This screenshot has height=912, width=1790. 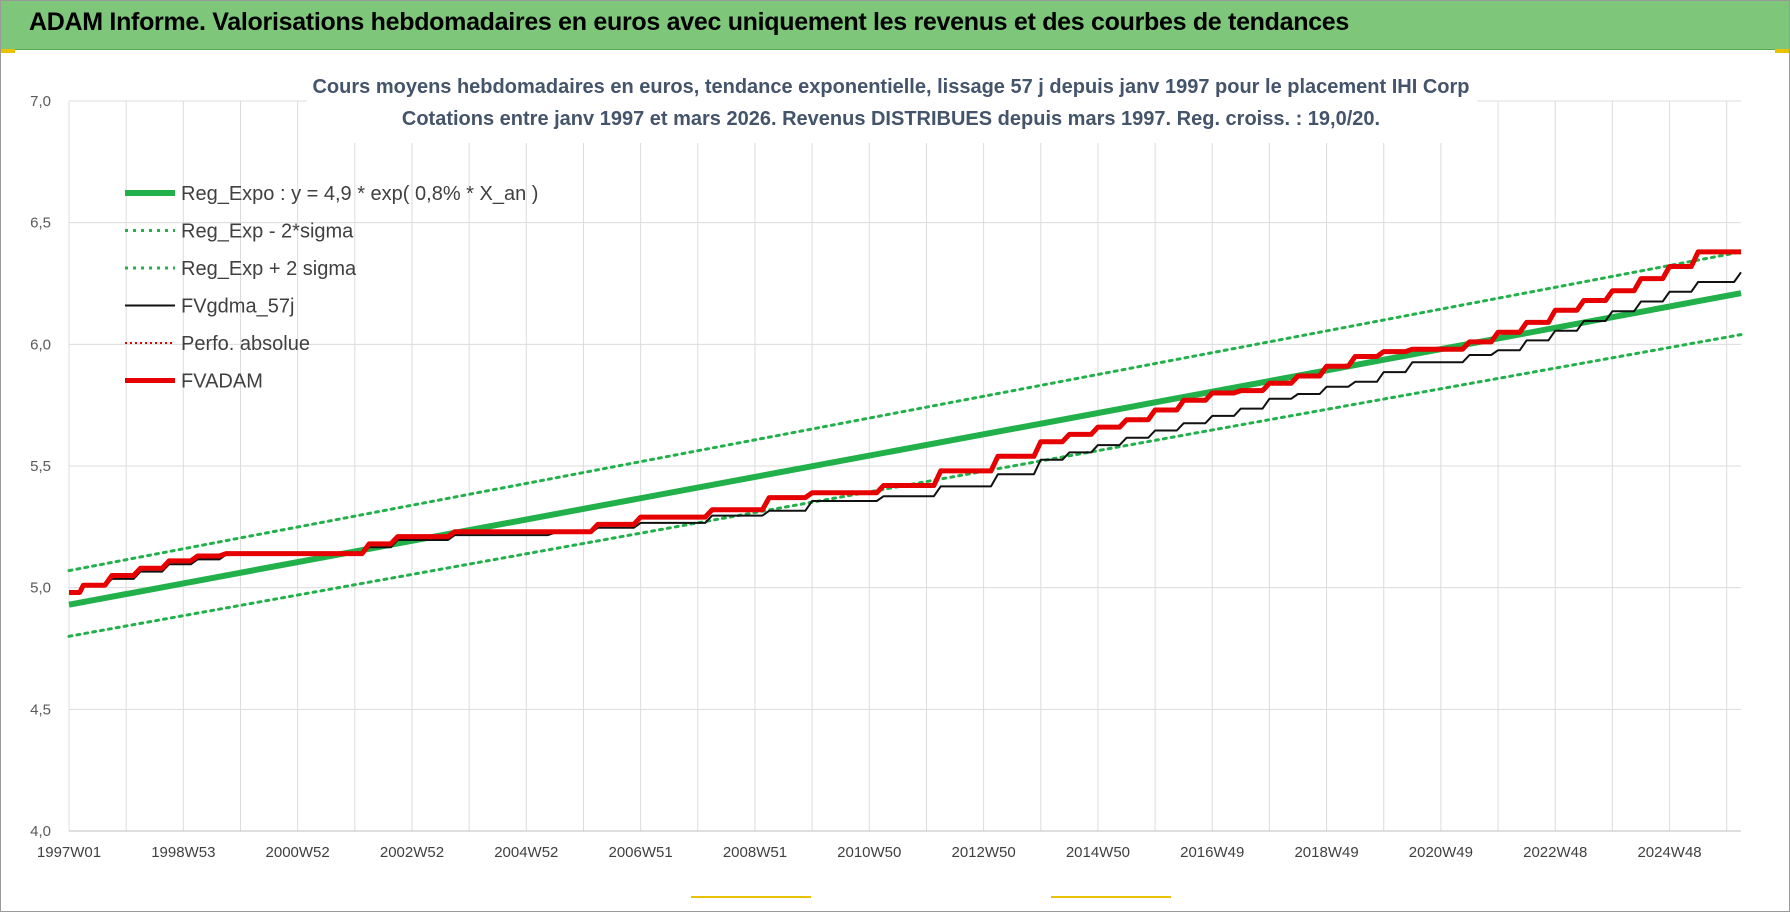 I want to click on y-tick-label: 5,0, so click(x=40, y=588).